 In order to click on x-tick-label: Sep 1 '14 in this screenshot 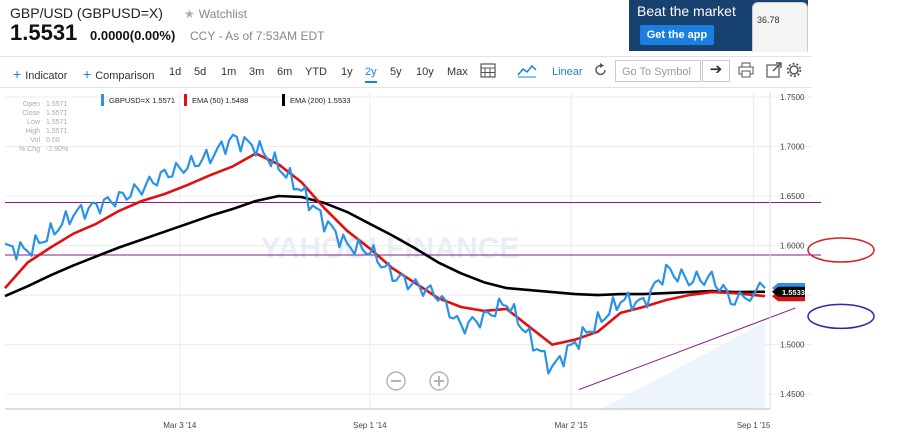, I will do `click(370, 425)`.